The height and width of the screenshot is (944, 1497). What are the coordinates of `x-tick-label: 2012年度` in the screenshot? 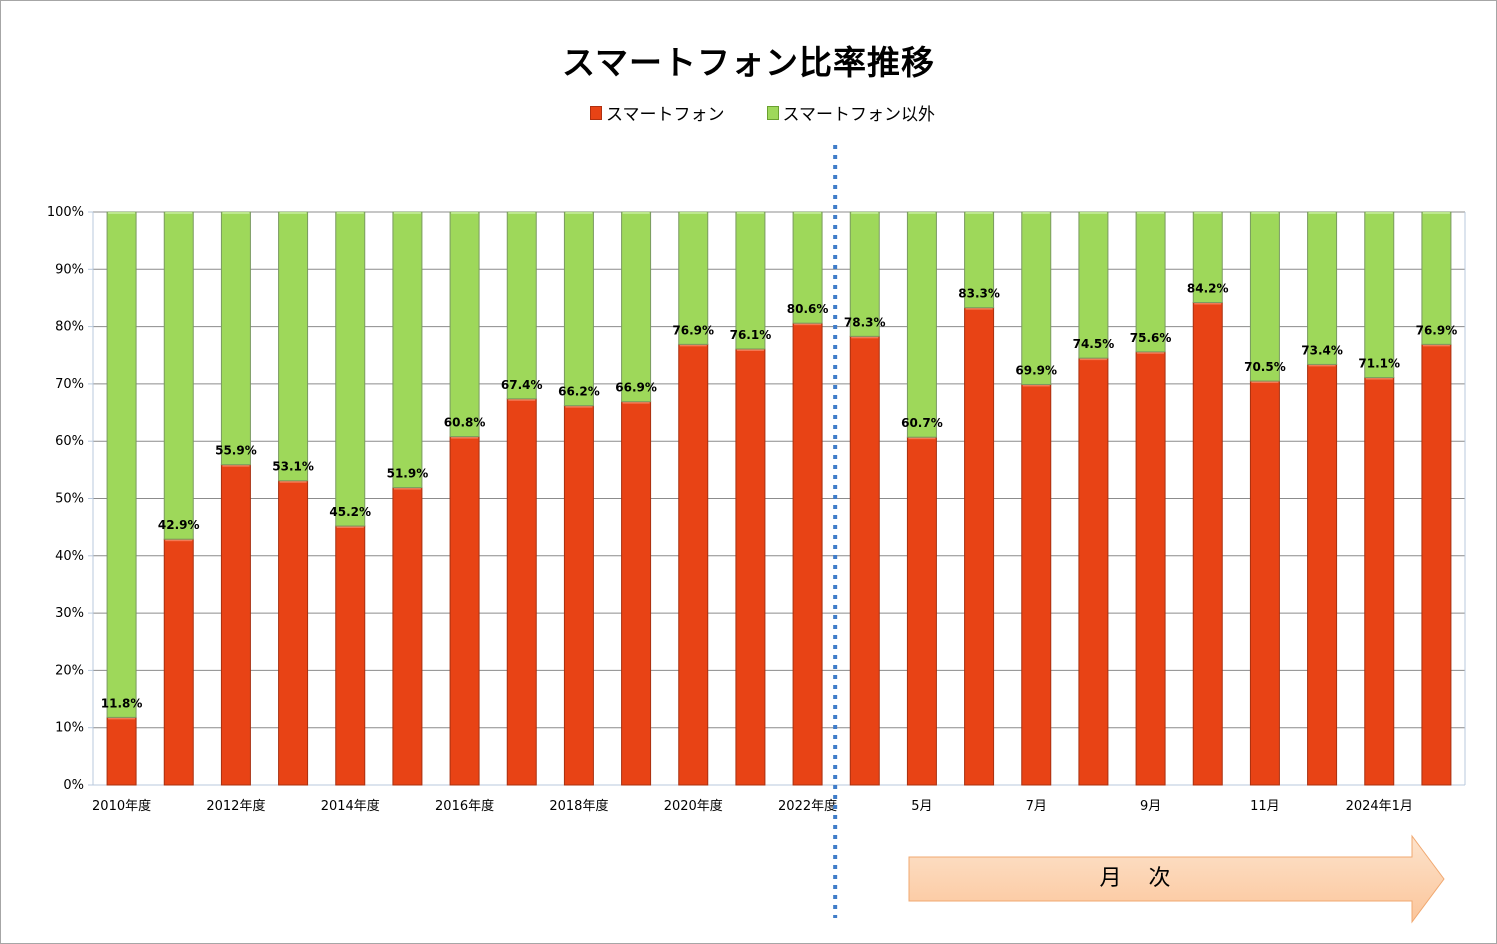 It's located at (235, 806).